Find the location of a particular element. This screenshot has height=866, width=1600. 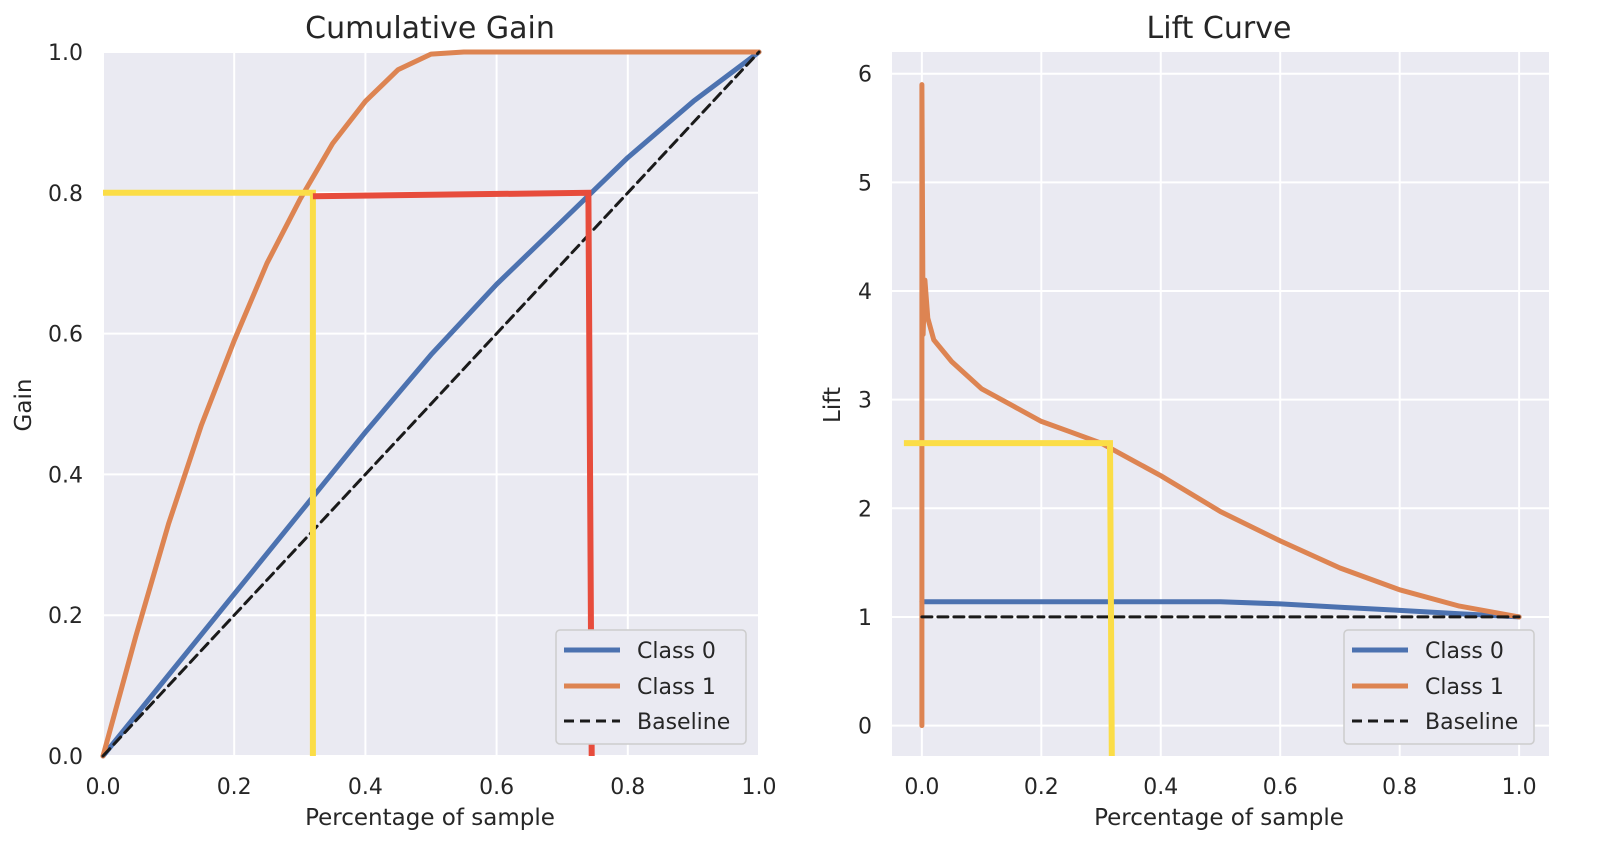

y-tick-label: 5 is located at coordinates (865, 183).